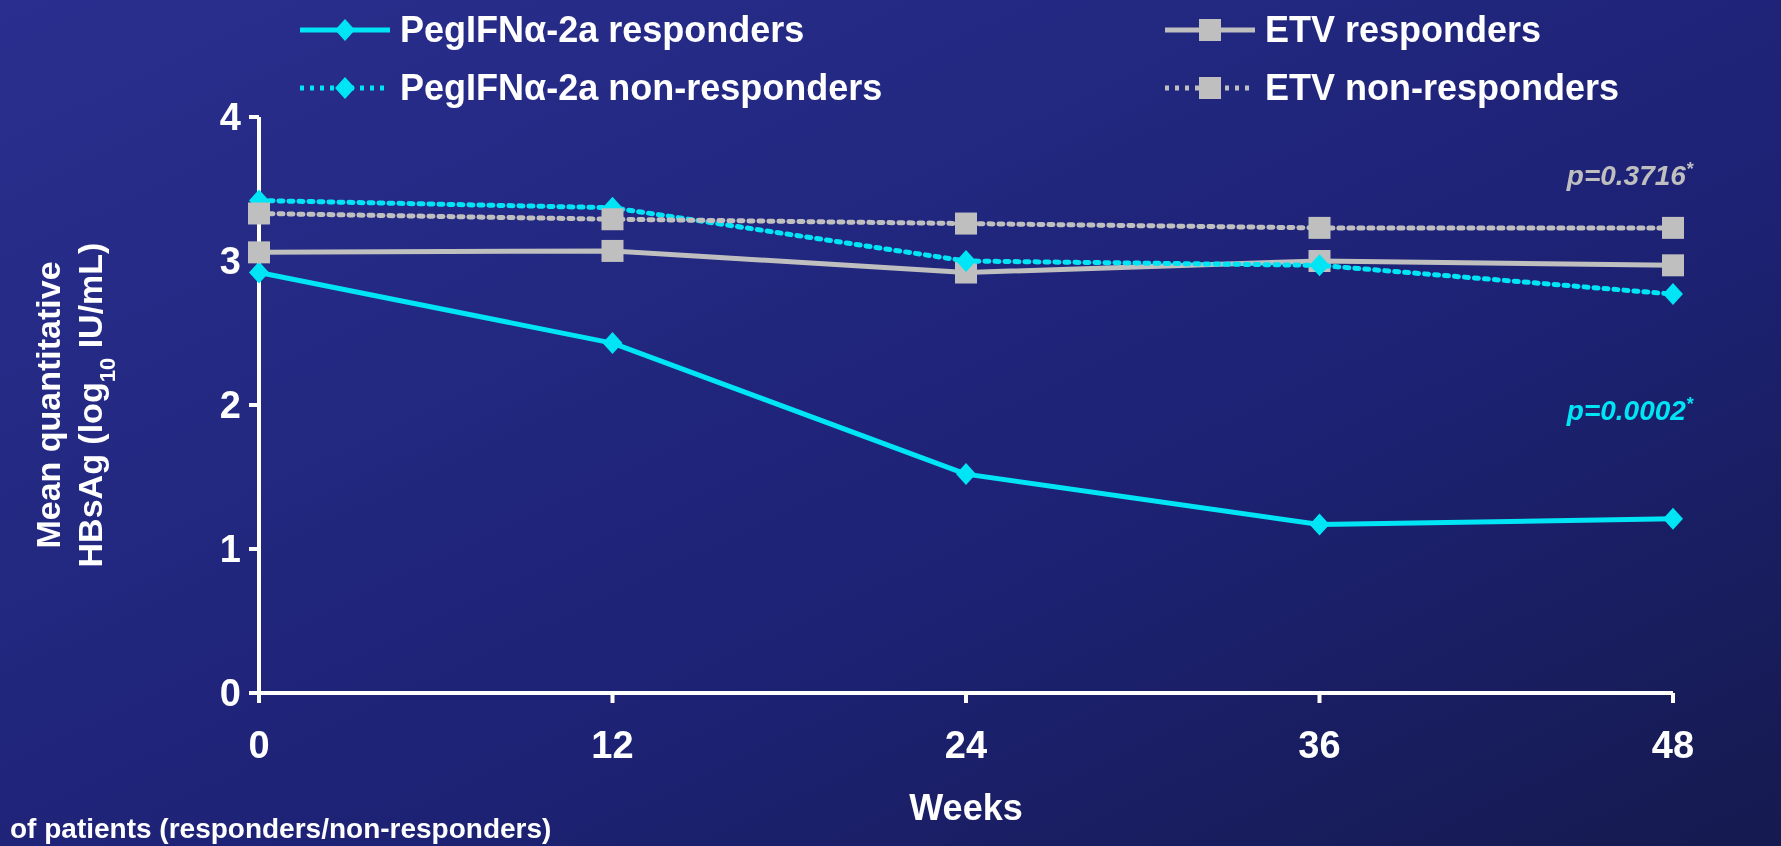 The image size is (1781, 846). What do you see at coordinates (602, 29) in the screenshot?
I see `legend-label: PegIFNα-2a responders` at bounding box center [602, 29].